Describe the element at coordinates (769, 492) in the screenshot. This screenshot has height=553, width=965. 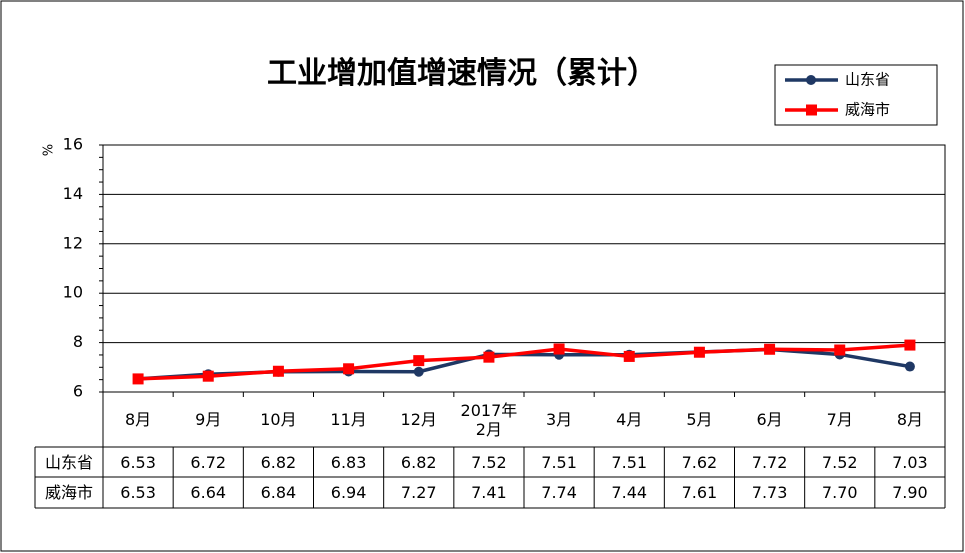
I see `data-table-value: 7.73` at that location.